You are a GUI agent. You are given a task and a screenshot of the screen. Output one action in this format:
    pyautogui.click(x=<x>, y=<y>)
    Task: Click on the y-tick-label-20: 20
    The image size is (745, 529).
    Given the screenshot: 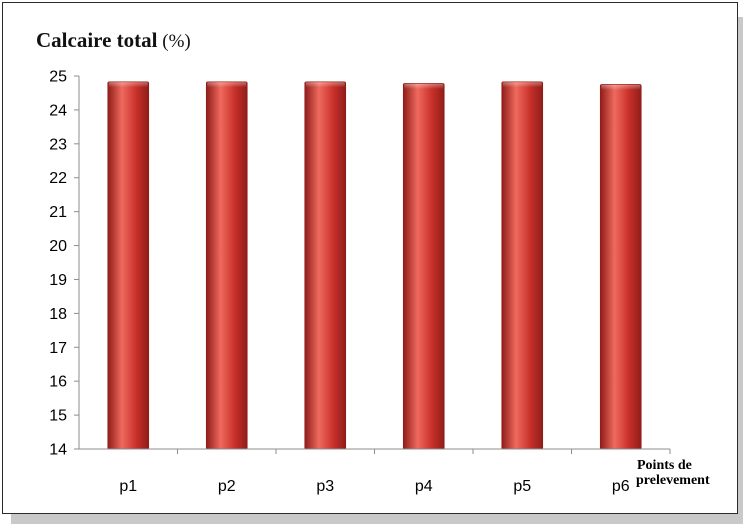 What is the action you would take?
    pyautogui.click(x=58, y=246)
    